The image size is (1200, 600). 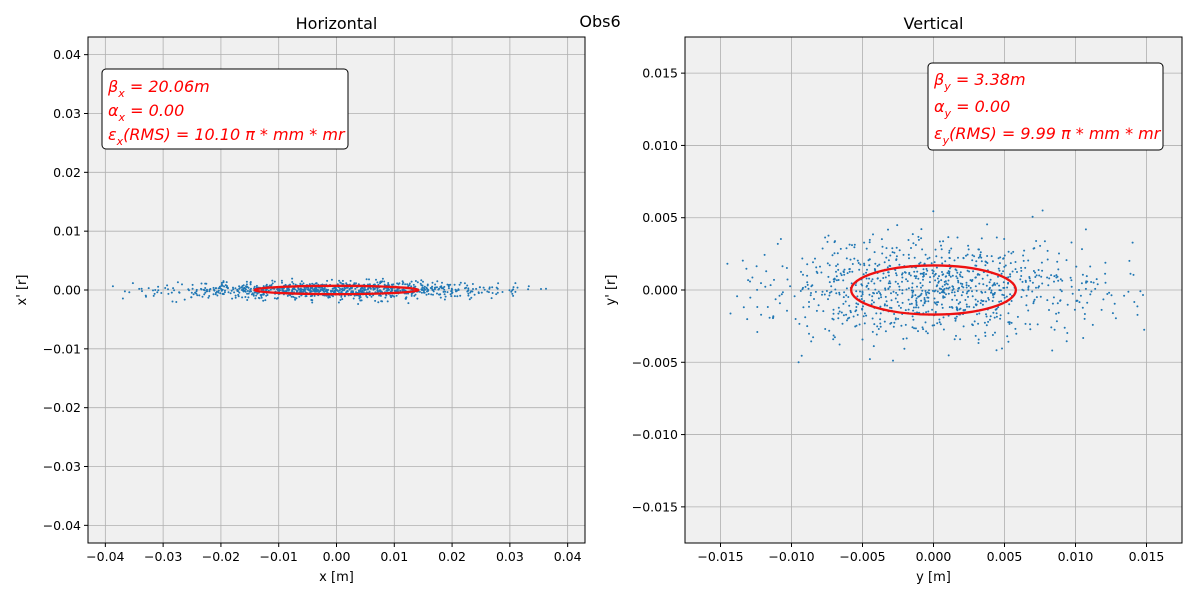 What do you see at coordinates (1045, 106) in the screenshot?
I see `vertical-annotation-box` at bounding box center [1045, 106].